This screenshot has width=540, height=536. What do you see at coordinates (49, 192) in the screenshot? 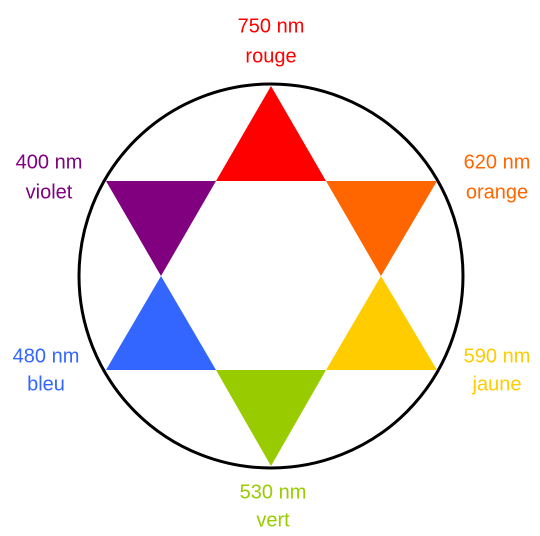
I see `color-name-label: violet` at bounding box center [49, 192].